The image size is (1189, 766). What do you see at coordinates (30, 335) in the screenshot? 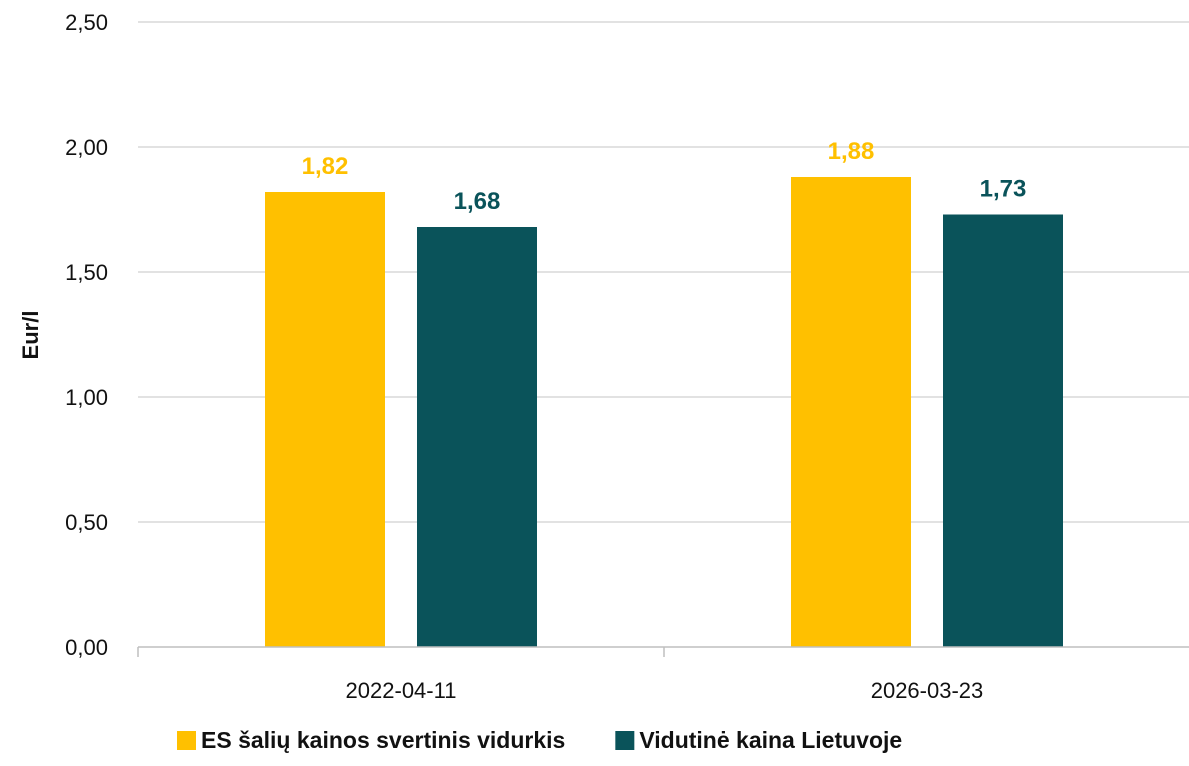
I see `y-axis-label: Eur/l` at bounding box center [30, 335].